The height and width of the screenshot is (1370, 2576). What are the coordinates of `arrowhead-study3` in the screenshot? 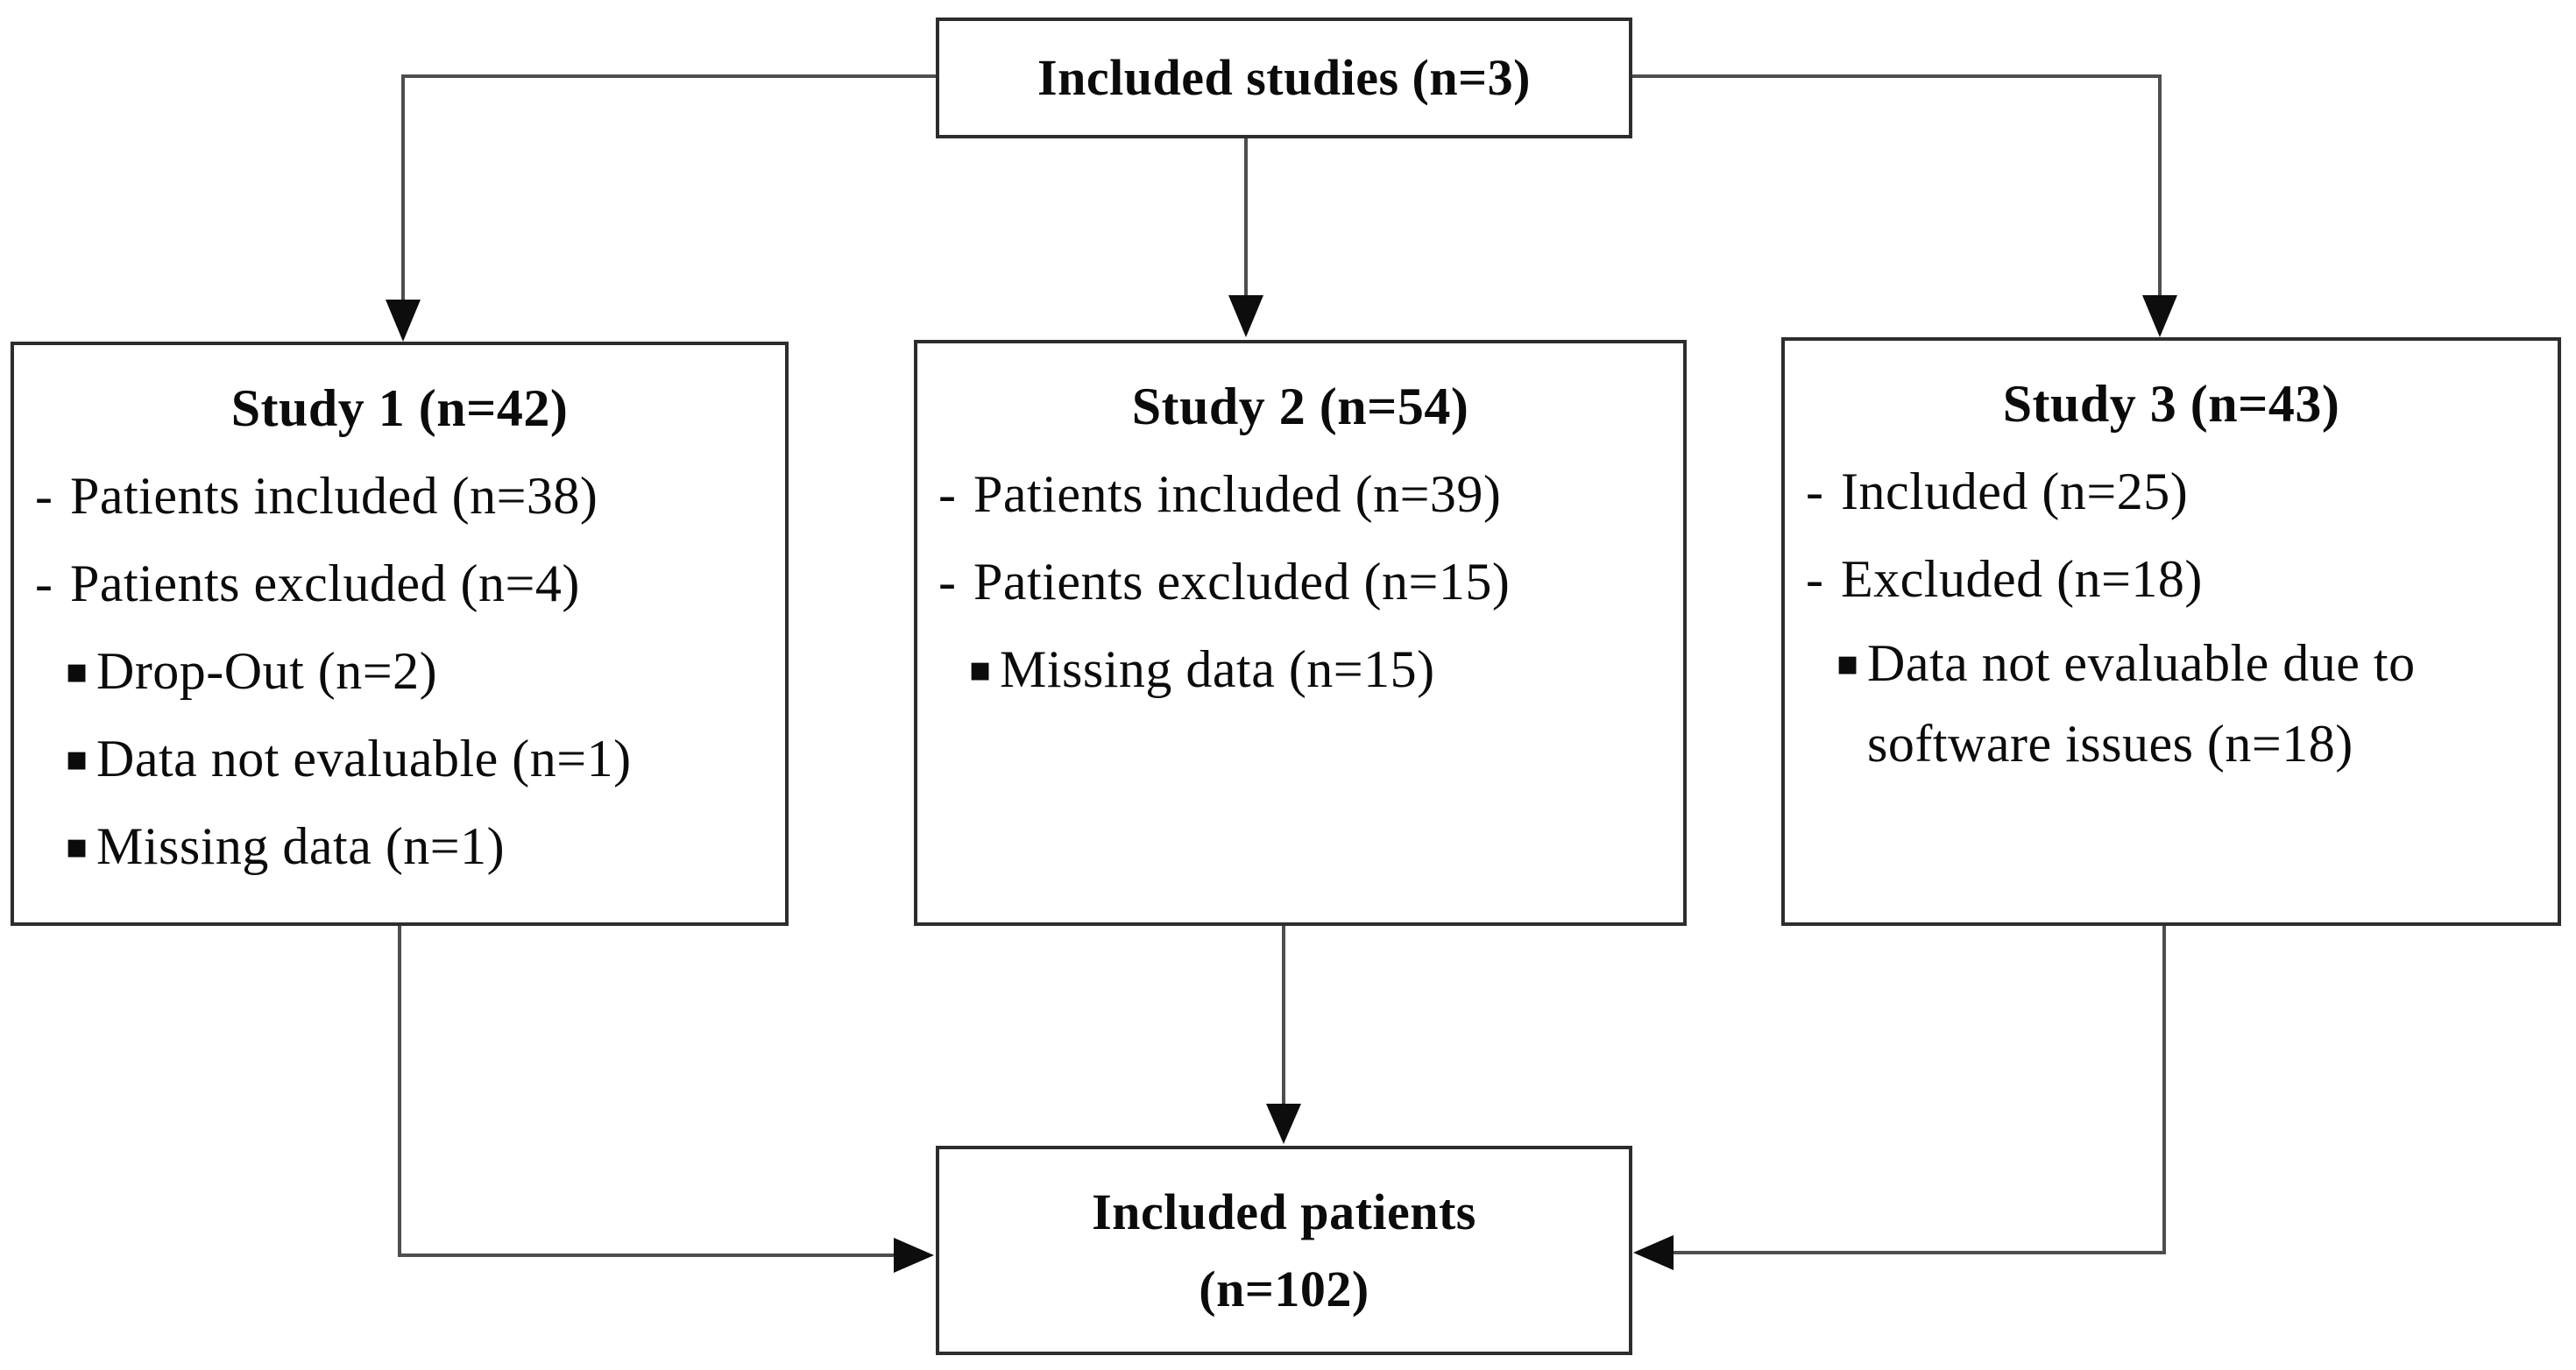 It's located at (2159, 316).